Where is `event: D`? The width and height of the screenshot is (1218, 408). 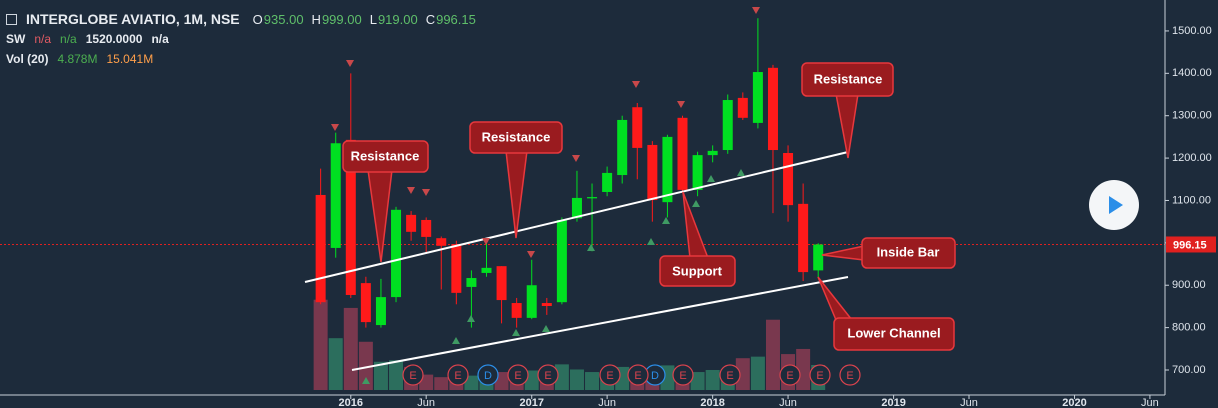 event: D is located at coordinates (488, 375).